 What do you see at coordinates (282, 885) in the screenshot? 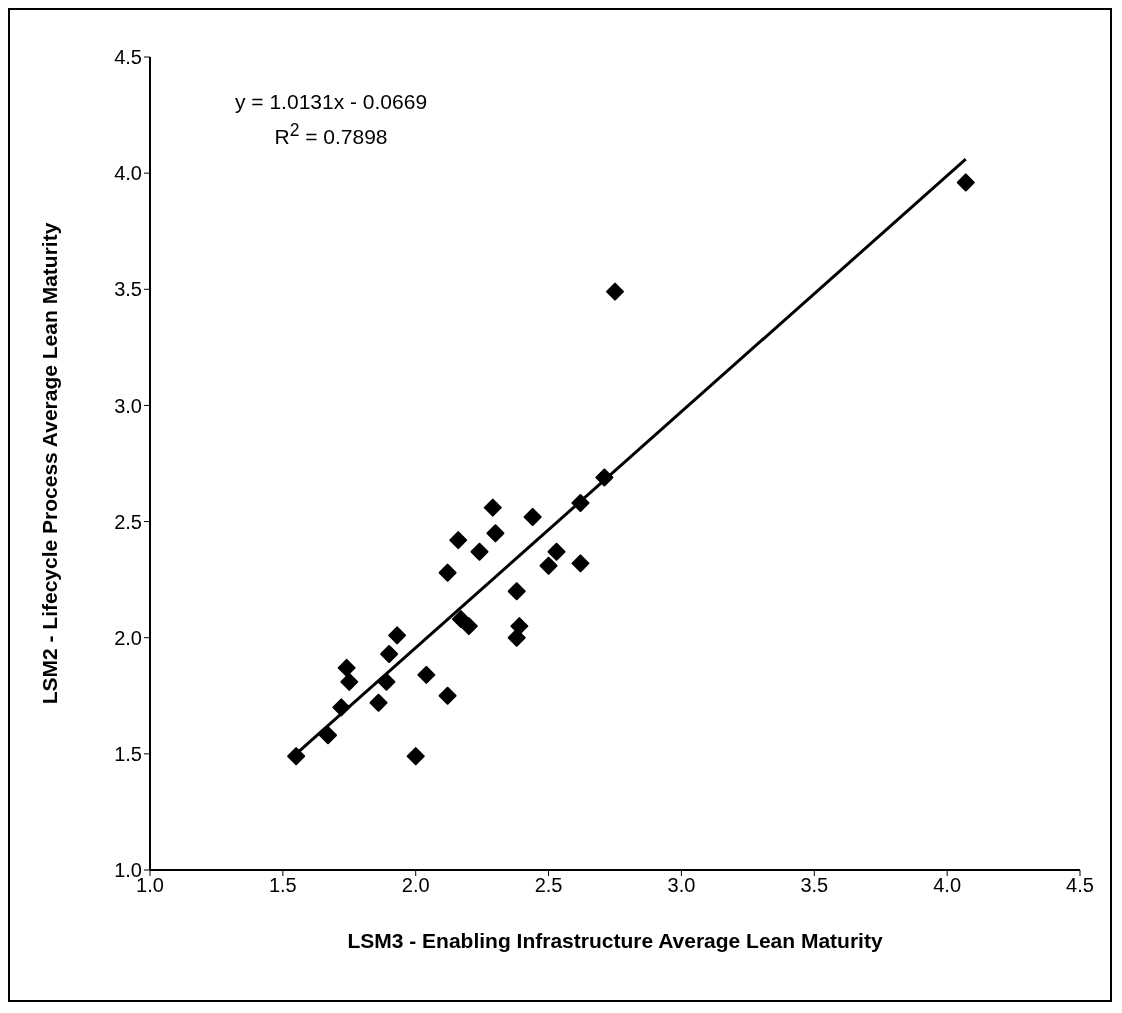
I see `x-tick-label: 1.5` at bounding box center [282, 885].